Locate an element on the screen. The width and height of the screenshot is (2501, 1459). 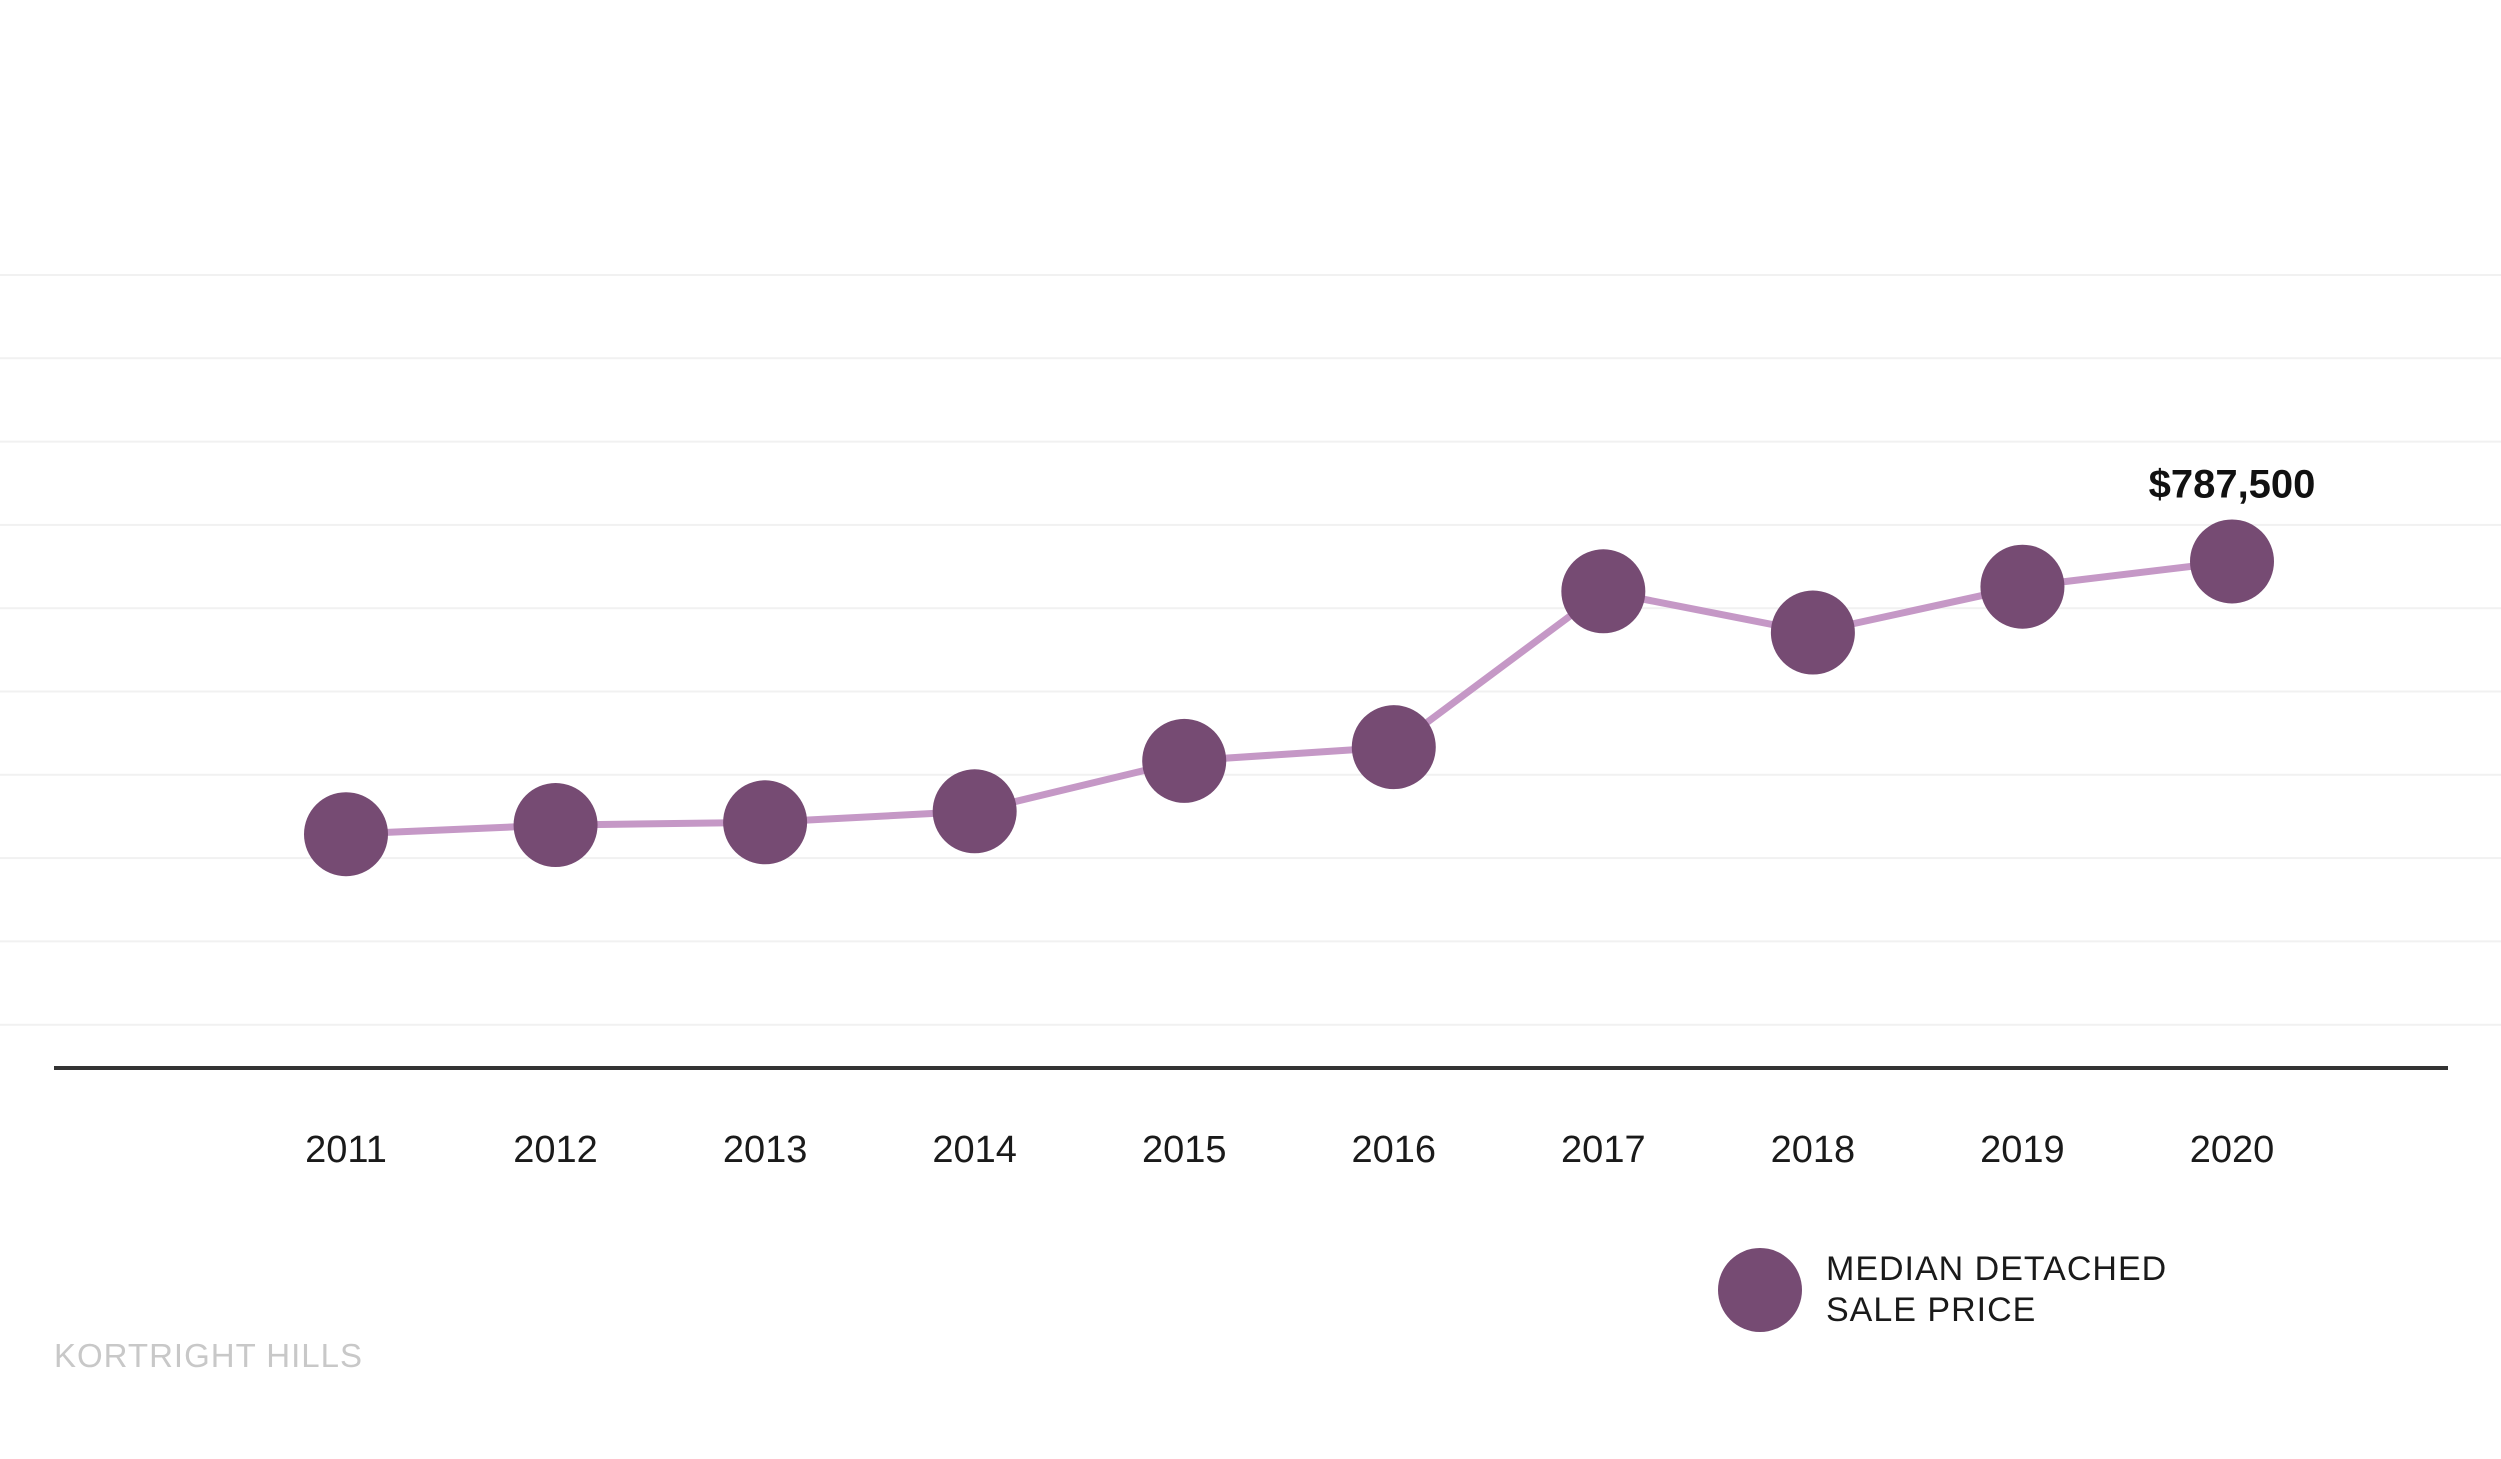
watermark: KORTRIGHT HILLS is located at coordinates (209, 1355).